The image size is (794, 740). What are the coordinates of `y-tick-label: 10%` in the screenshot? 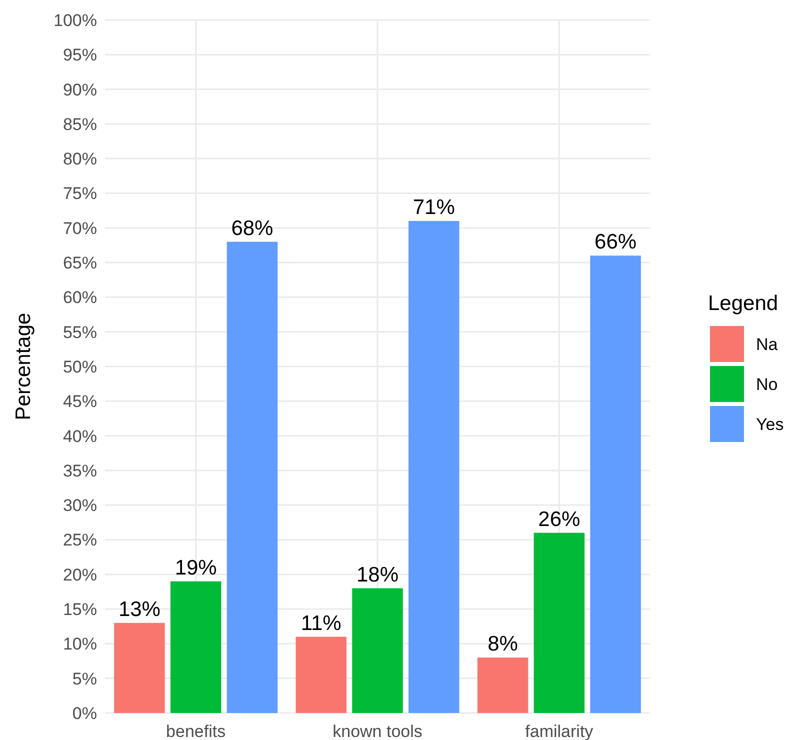 It's located at (79, 644).